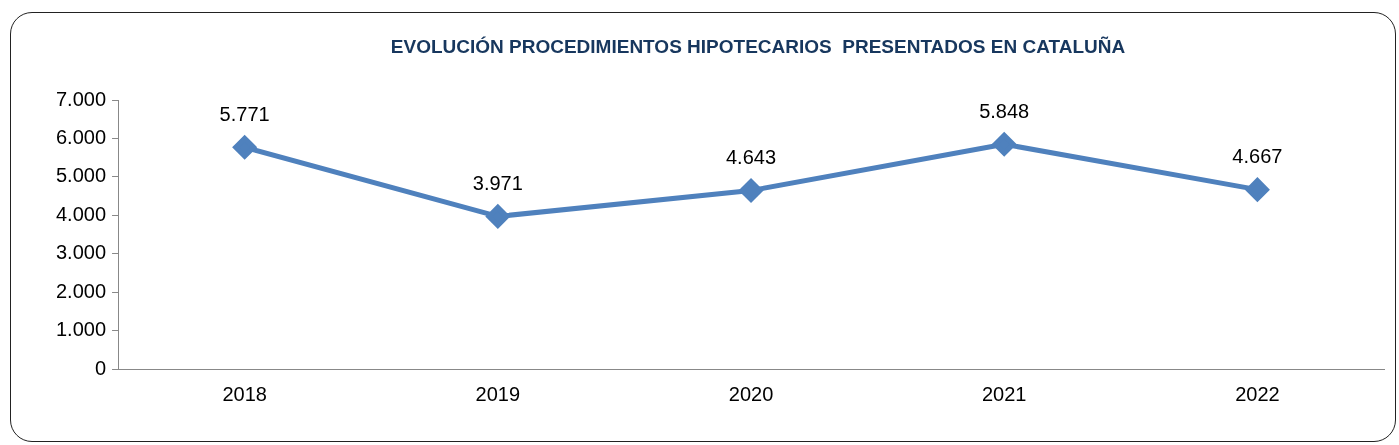  What do you see at coordinates (751, 393) in the screenshot?
I see `x-tick-label: 2020` at bounding box center [751, 393].